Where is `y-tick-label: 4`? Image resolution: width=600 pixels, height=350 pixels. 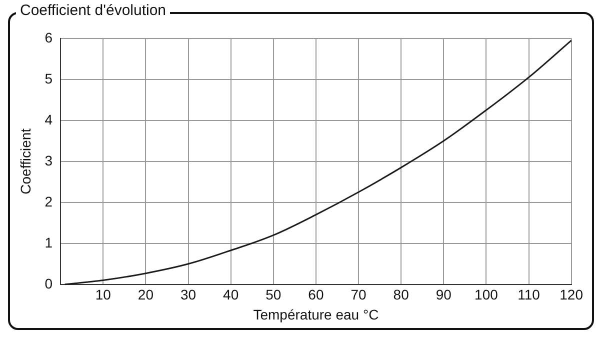
y-tick-label: 4 is located at coordinates (48, 119).